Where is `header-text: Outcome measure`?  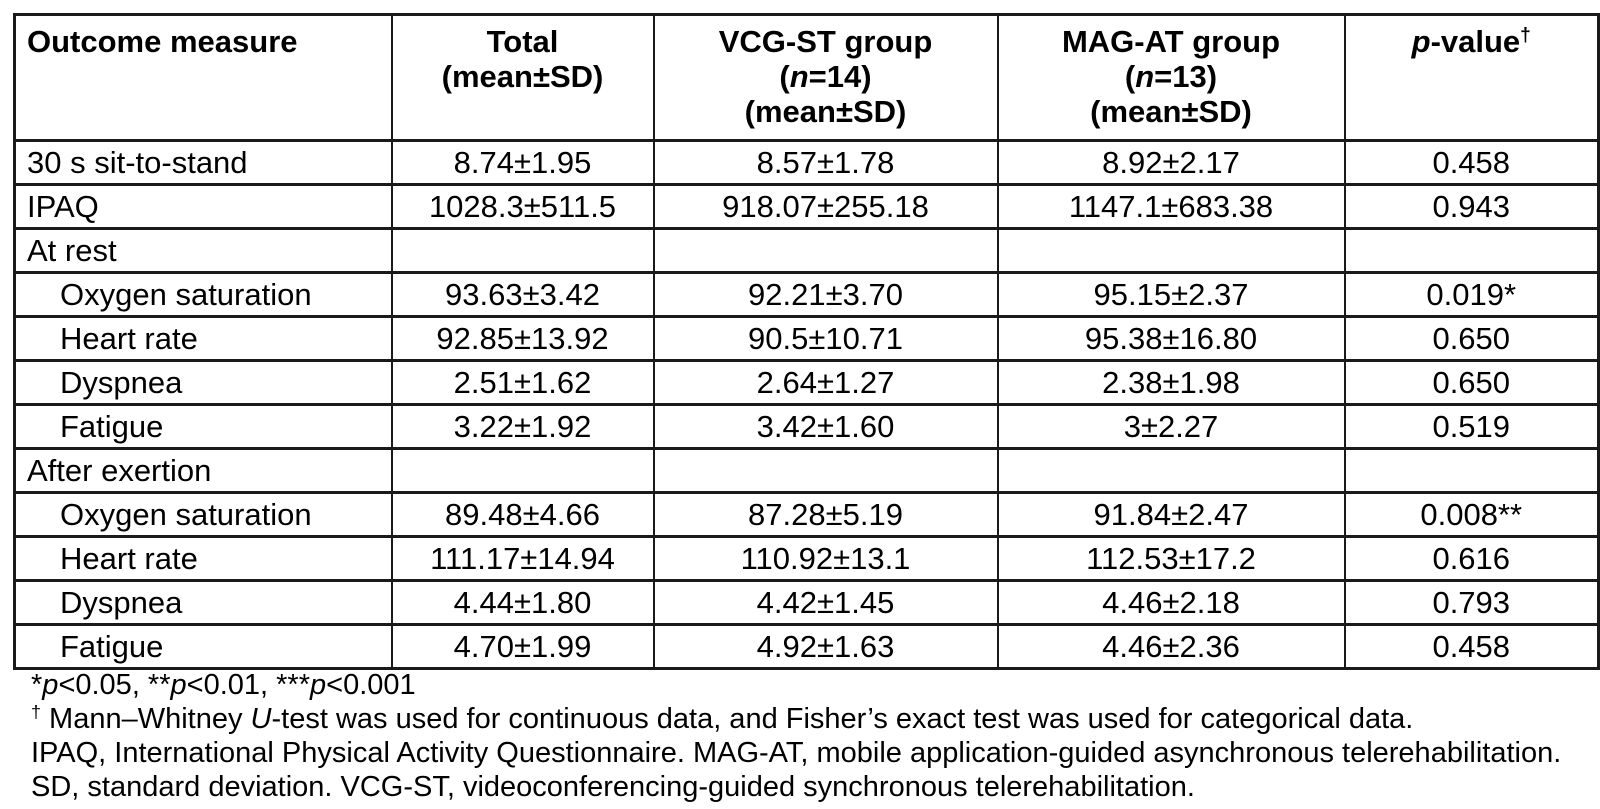
header-text: Outcome measure is located at coordinates (162, 41).